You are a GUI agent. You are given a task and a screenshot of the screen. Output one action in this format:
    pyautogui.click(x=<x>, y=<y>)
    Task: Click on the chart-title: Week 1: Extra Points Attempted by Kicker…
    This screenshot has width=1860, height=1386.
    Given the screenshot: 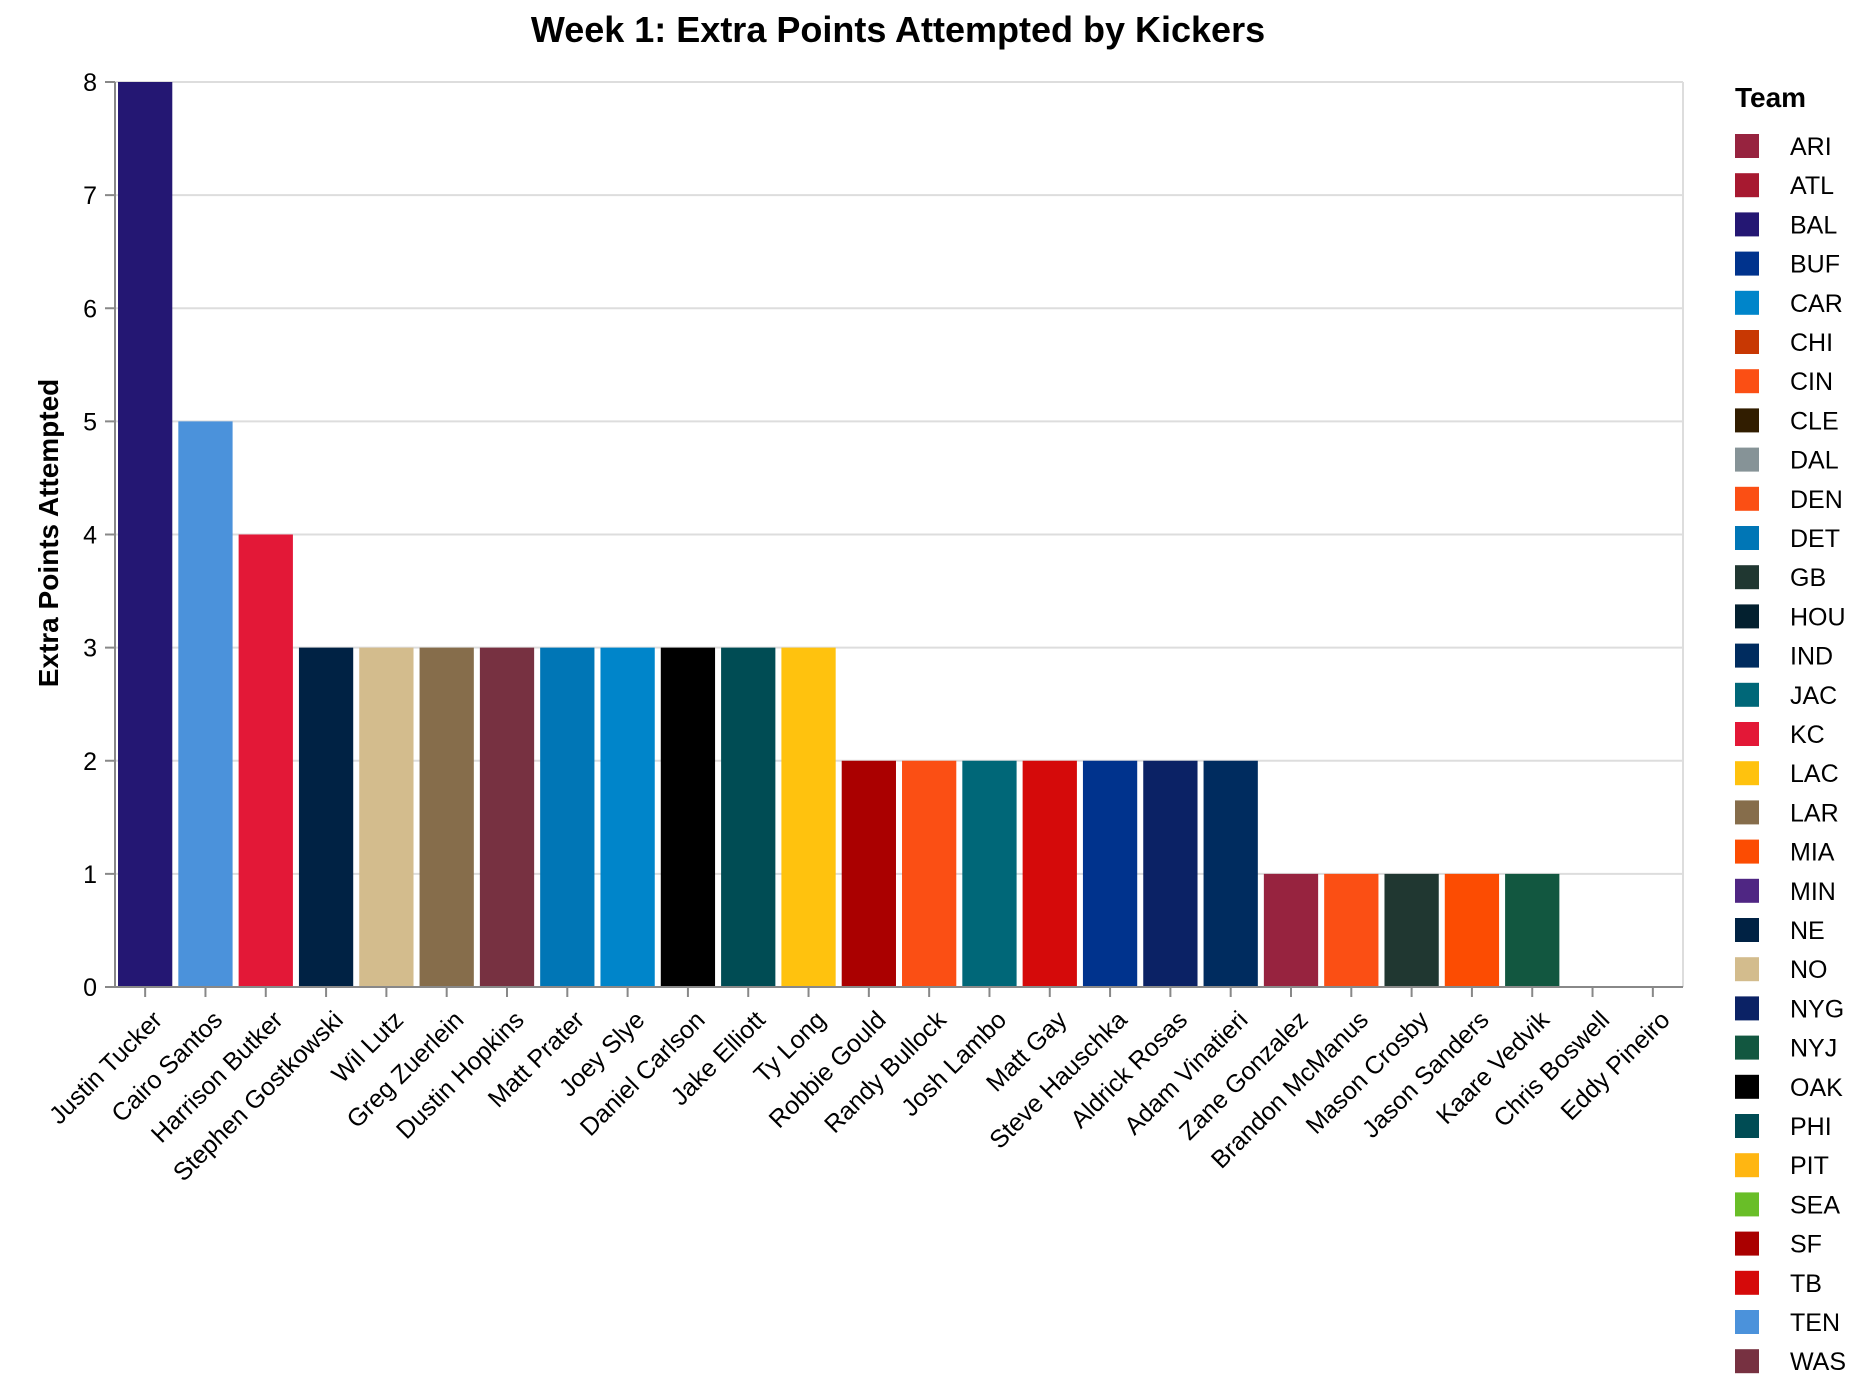 What is the action you would take?
    pyautogui.click(x=898, y=29)
    